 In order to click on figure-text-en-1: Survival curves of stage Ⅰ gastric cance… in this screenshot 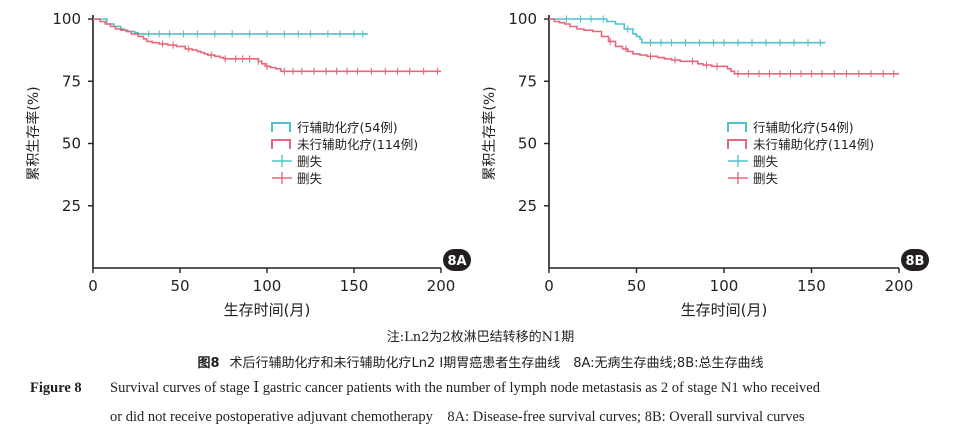, I will do `click(465, 388)`.